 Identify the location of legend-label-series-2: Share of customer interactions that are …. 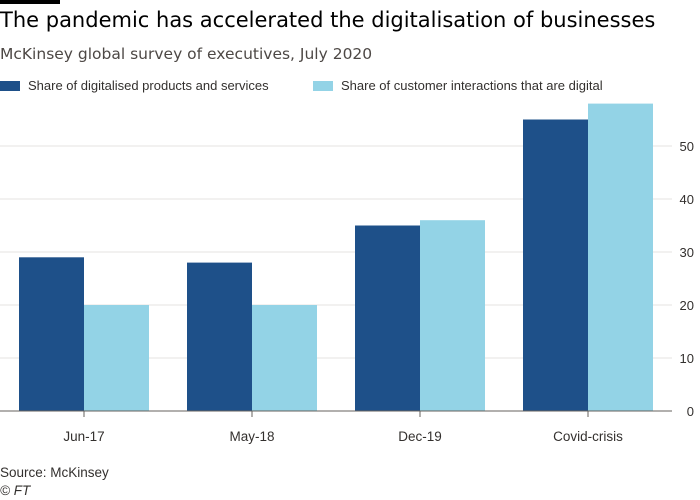
(472, 85).